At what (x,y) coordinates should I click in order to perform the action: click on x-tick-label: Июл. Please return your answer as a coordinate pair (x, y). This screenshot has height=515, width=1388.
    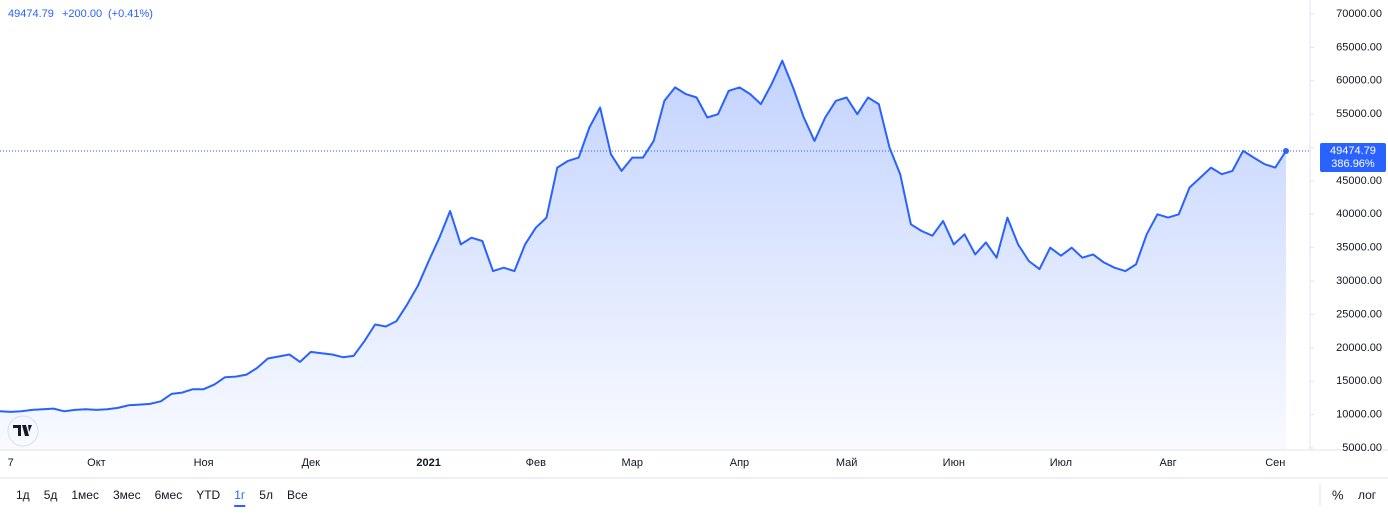
    Looking at the image, I should click on (1061, 463).